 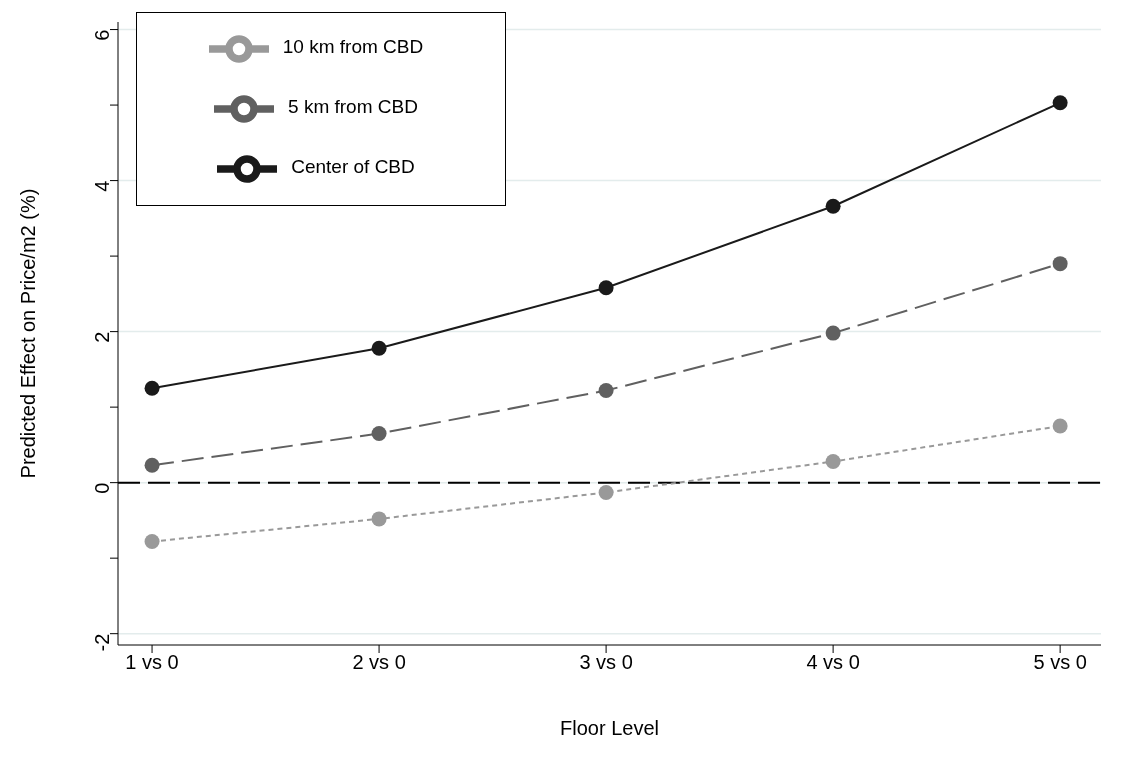 What do you see at coordinates (102, 35) in the screenshot?
I see `y-tick-label: 6` at bounding box center [102, 35].